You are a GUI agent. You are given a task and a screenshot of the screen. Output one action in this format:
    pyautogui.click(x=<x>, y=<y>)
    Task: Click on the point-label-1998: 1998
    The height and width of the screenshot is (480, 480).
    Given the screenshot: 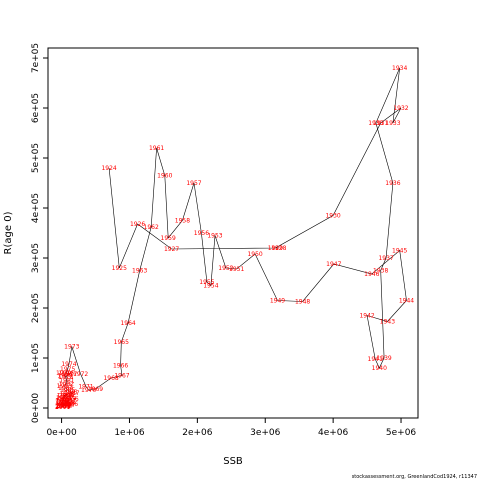 What is the action you would take?
    pyautogui.click(x=64, y=406)
    